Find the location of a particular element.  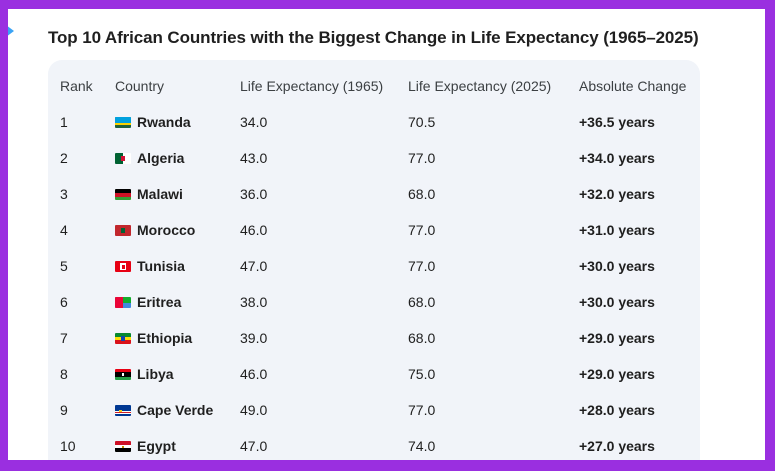

header-rank: Rank is located at coordinates (76, 86).